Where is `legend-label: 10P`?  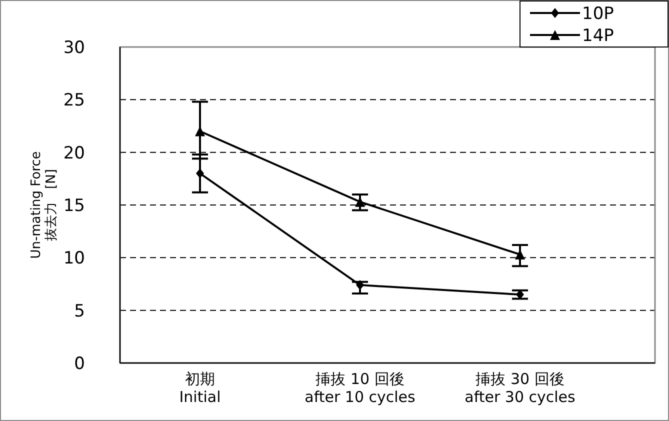 legend-label: 10P is located at coordinates (598, 14).